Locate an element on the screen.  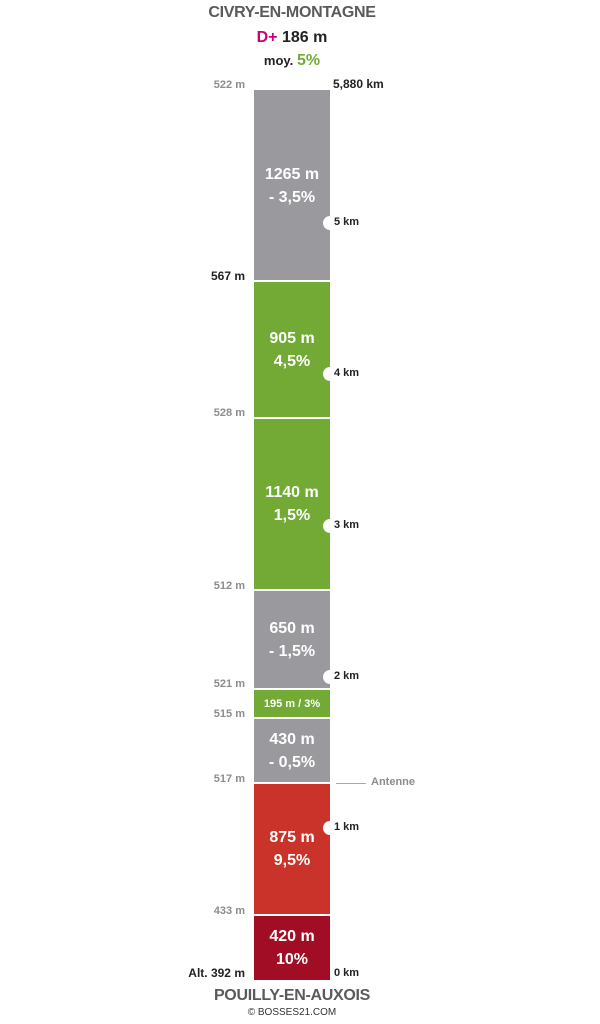
altitude-label: 521 m is located at coordinates (229, 684).